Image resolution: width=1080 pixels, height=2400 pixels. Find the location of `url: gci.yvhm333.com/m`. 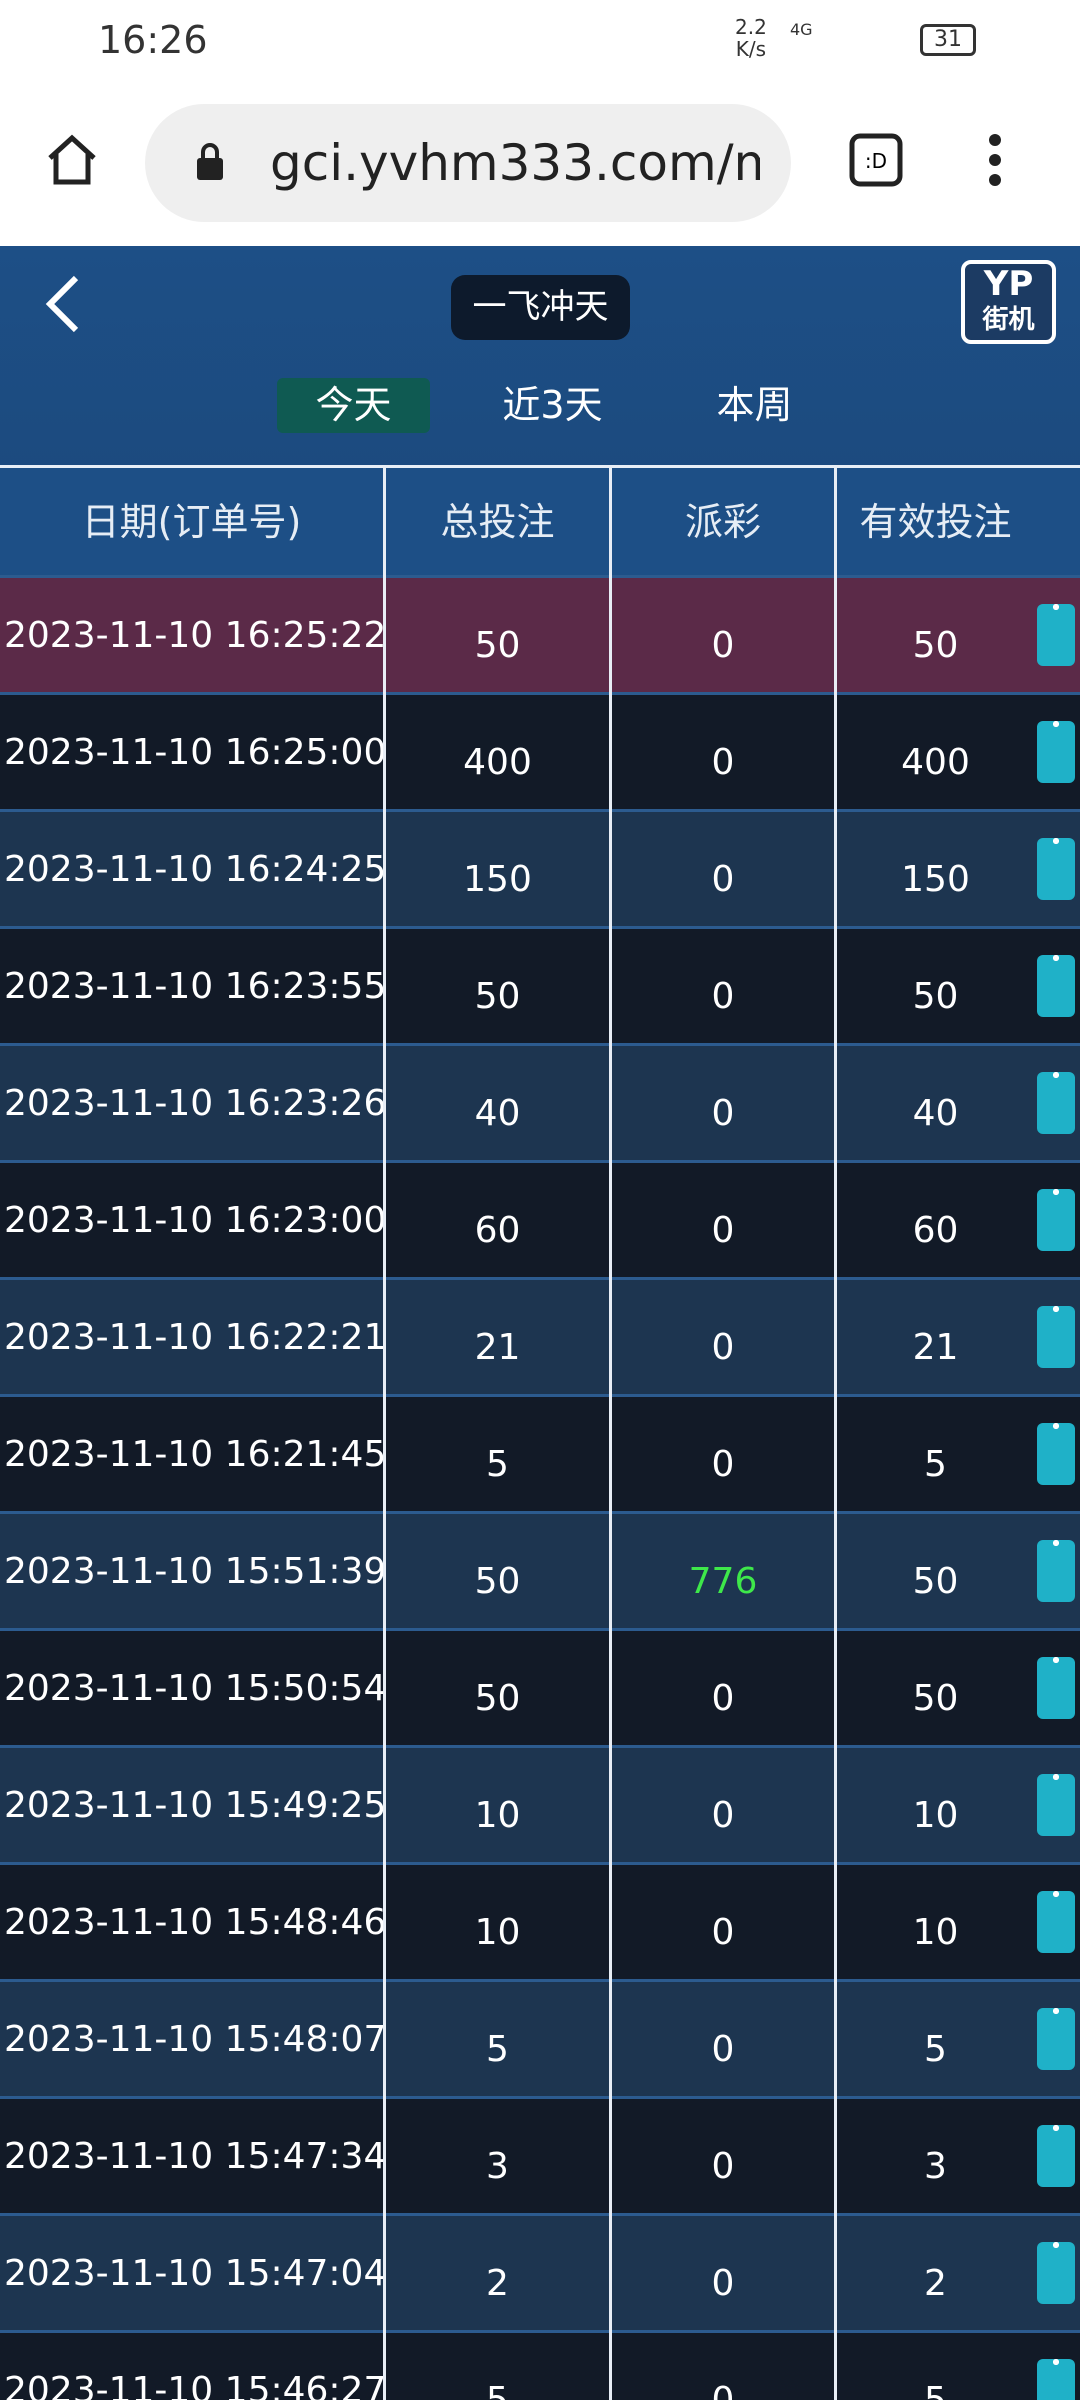

url: gci.yvhm333.com/m is located at coordinates (515, 163).